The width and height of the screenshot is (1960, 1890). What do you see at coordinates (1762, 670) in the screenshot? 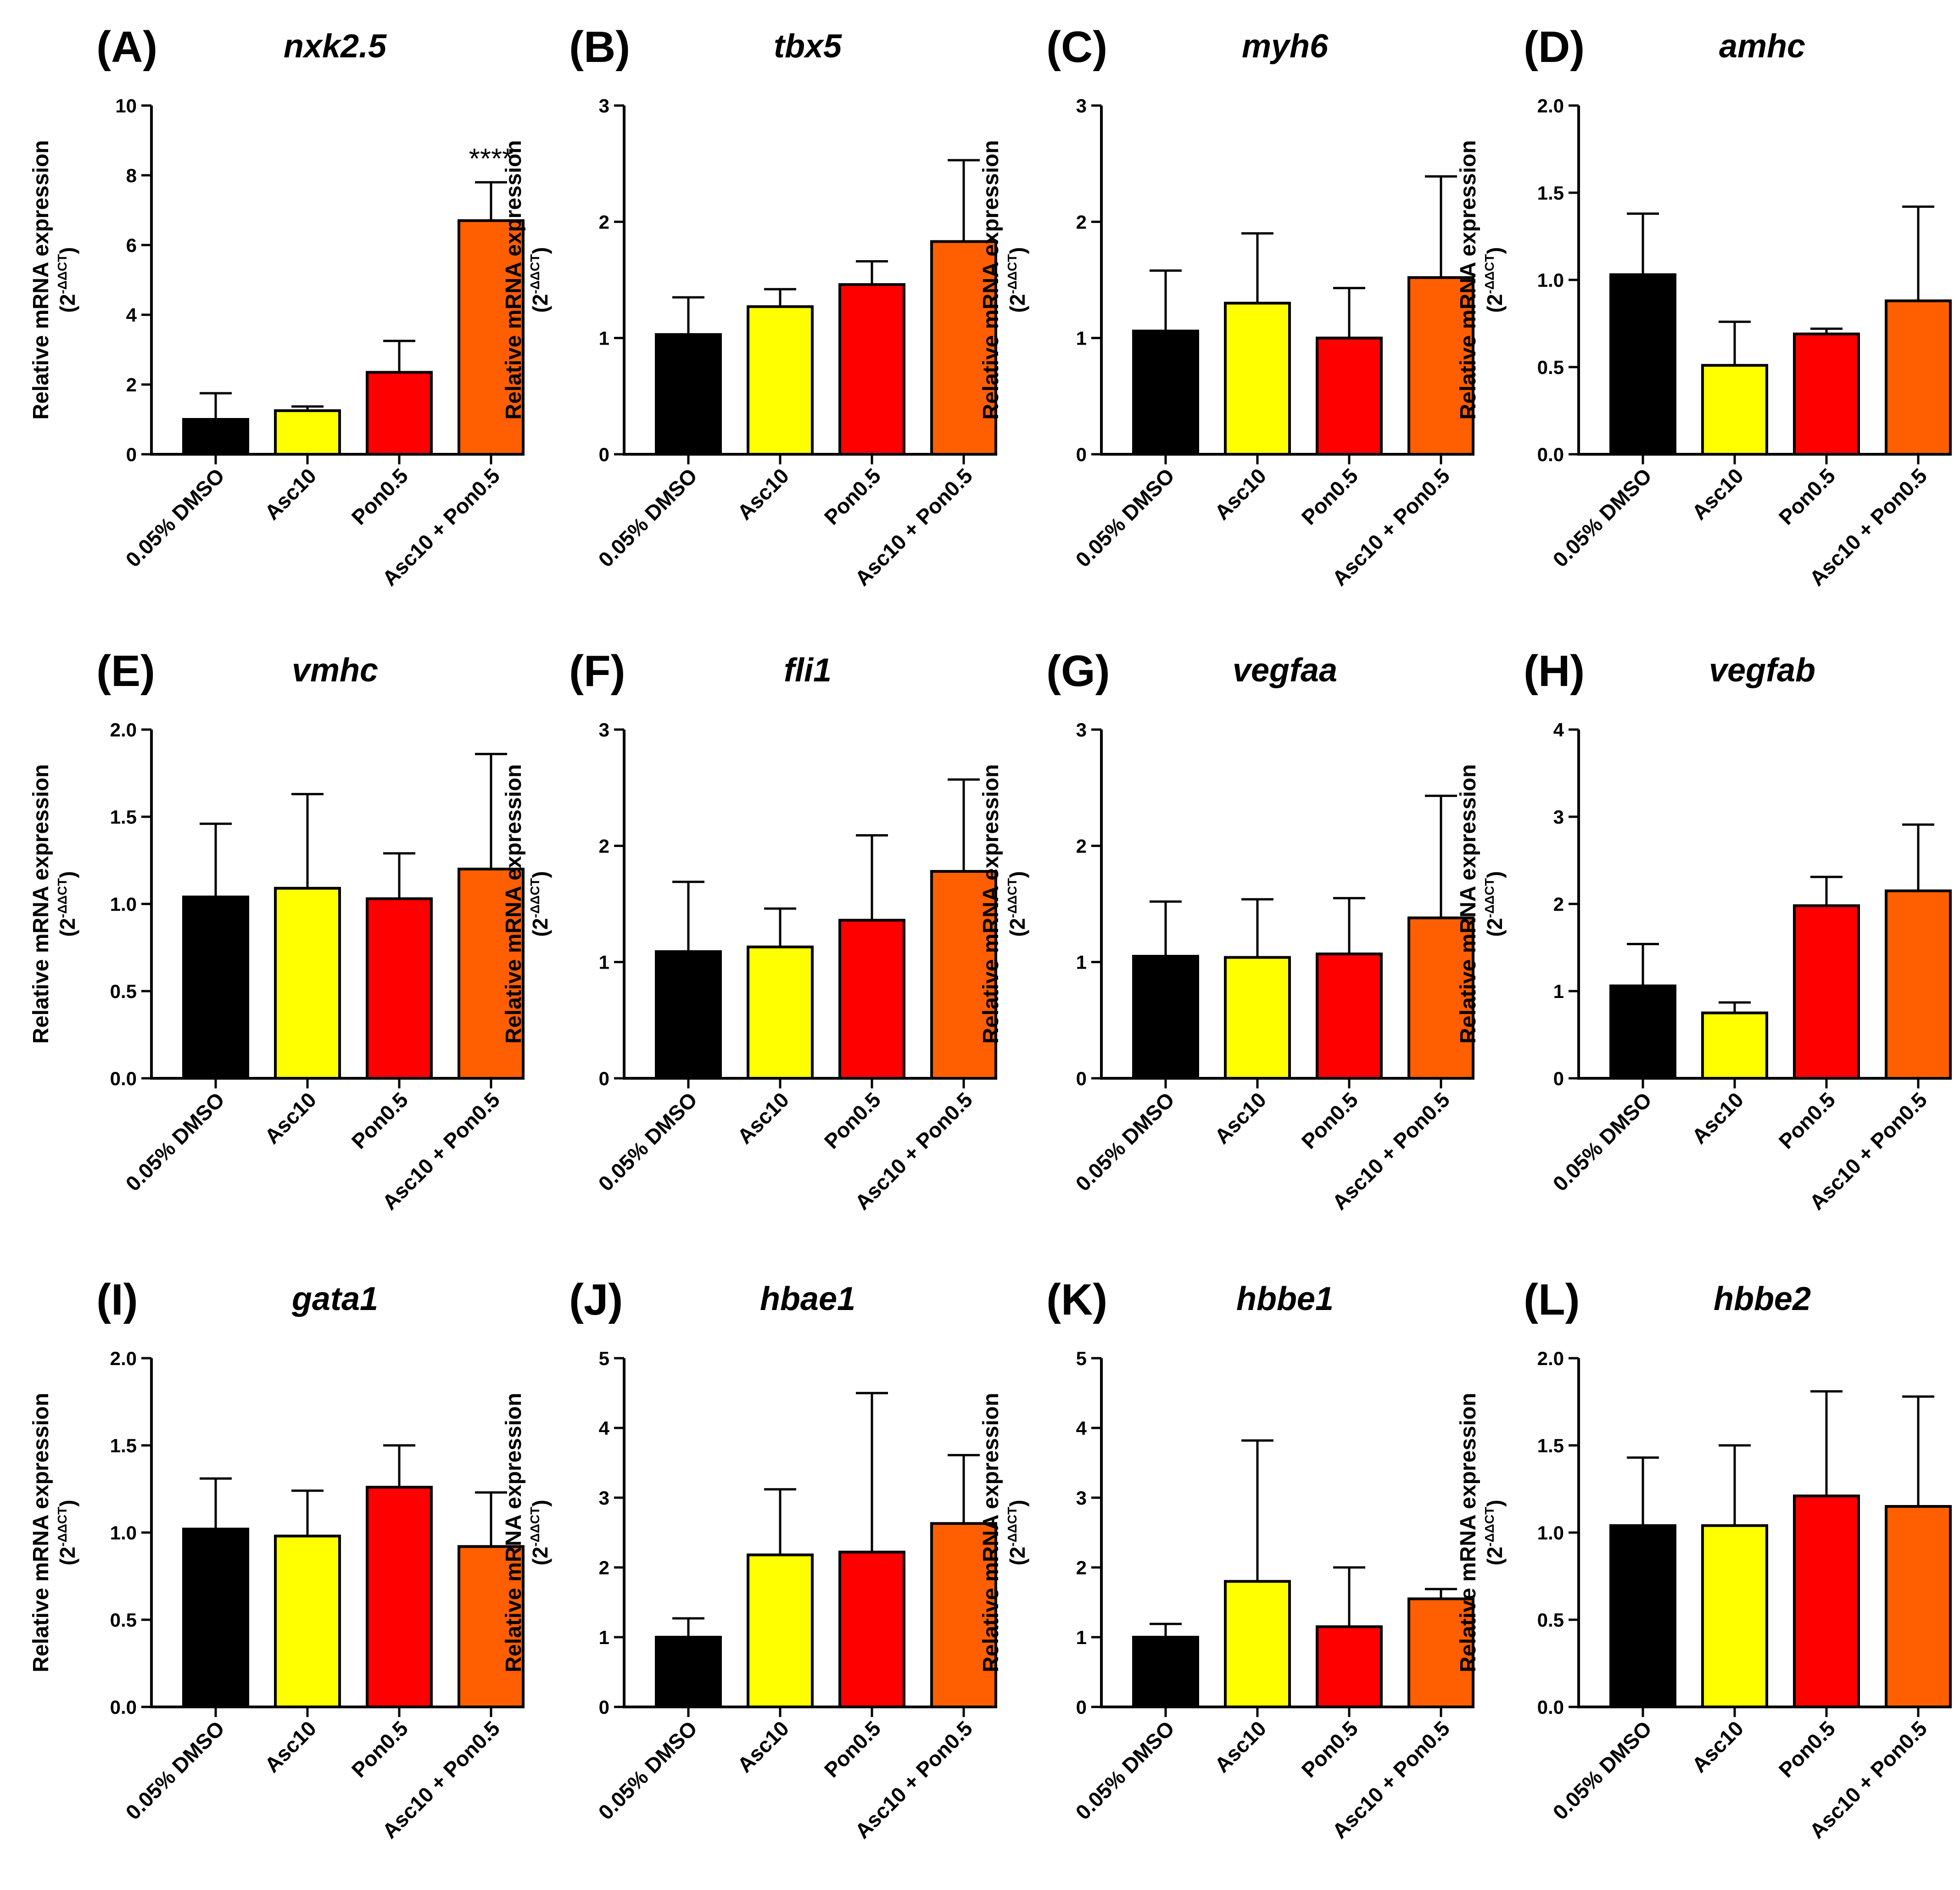
I see `gene-title: vegfab` at bounding box center [1762, 670].